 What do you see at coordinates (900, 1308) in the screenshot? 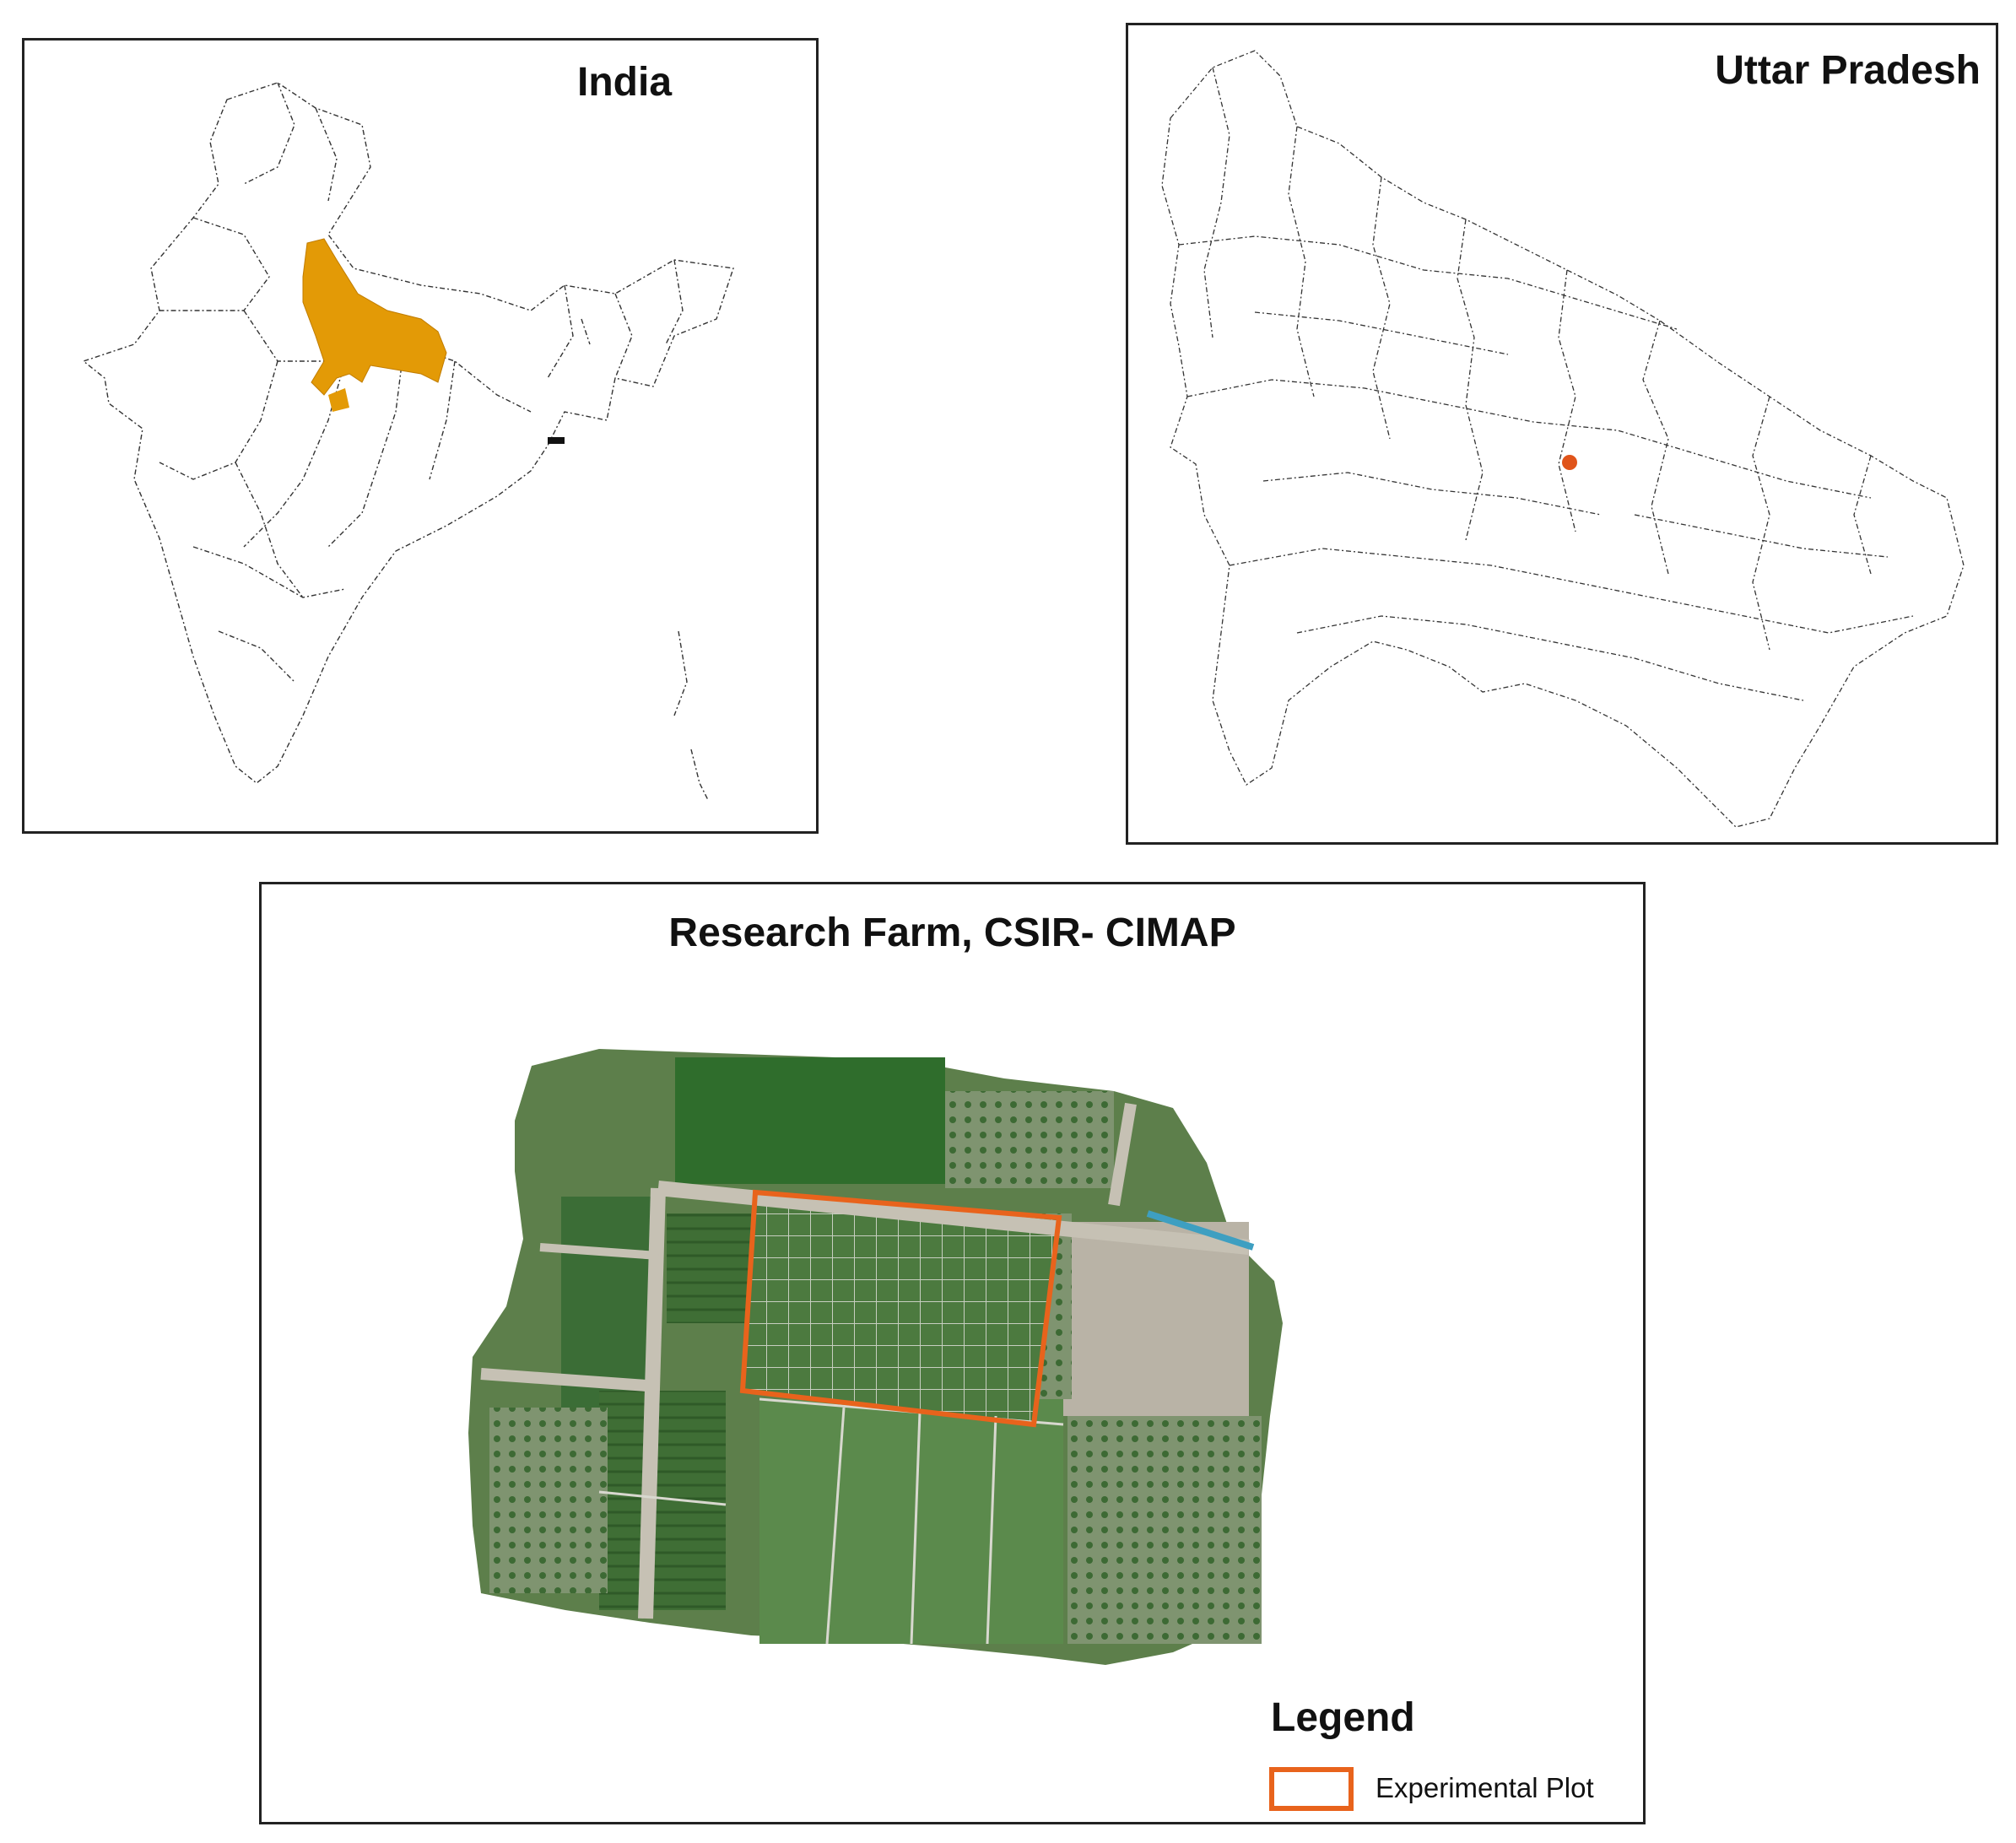
I see `experimental-plot-outline` at bounding box center [900, 1308].